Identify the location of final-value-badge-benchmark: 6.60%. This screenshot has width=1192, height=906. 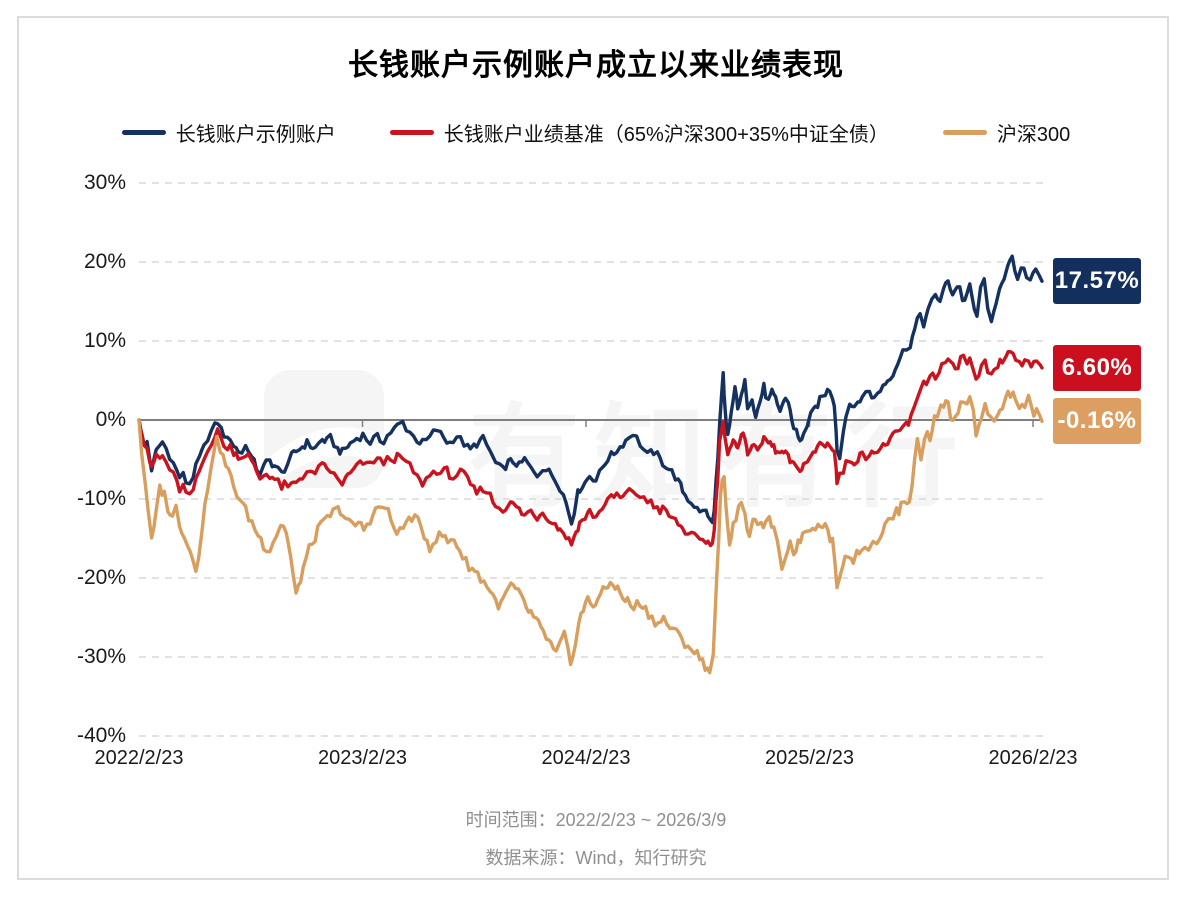
(1097, 367).